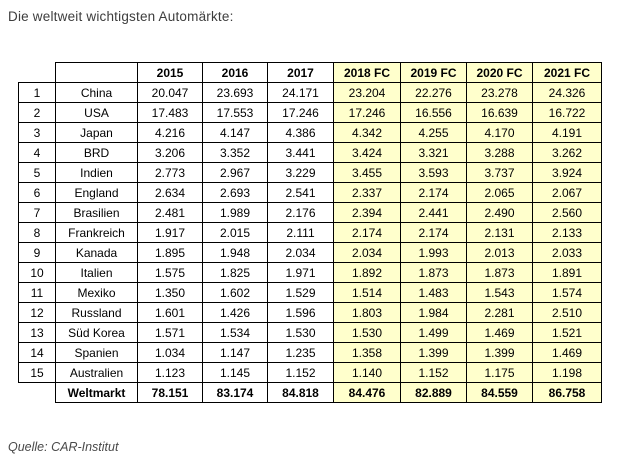 Image resolution: width=619 pixels, height=462 pixels. What do you see at coordinates (567, 132) in the screenshot?
I see `forecast-value-cell: 4.191` at bounding box center [567, 132].